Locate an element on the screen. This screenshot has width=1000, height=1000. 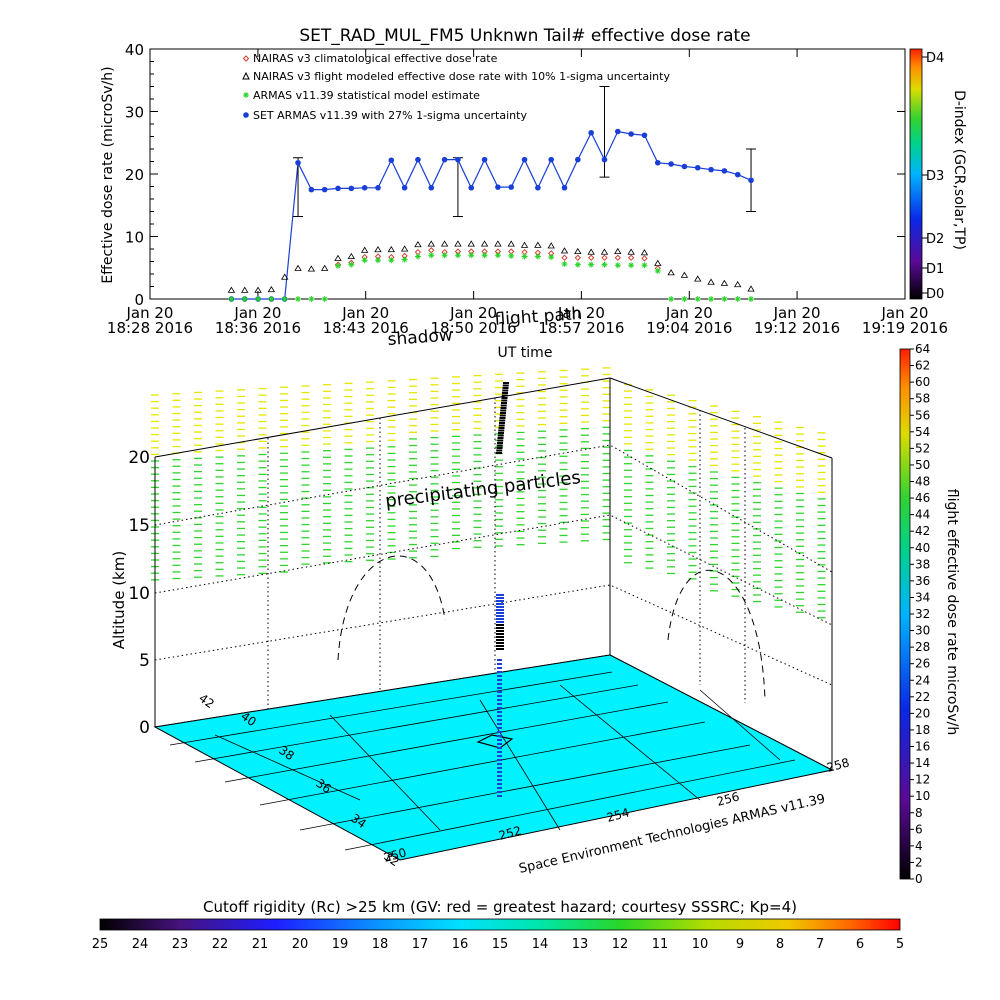
x-axis-label: UT time is located at coordinates (525, 353).